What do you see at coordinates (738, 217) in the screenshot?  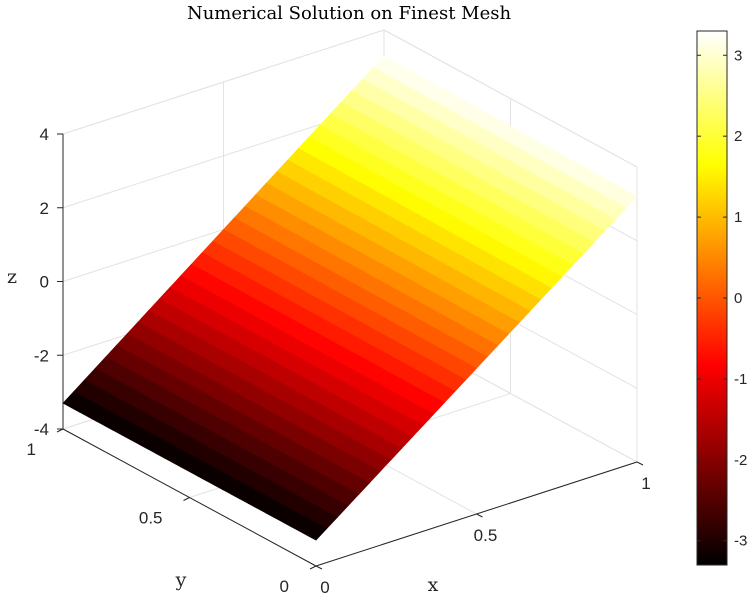 I see `colorbar-tick-label: 1` at bounding box center [738, 217].